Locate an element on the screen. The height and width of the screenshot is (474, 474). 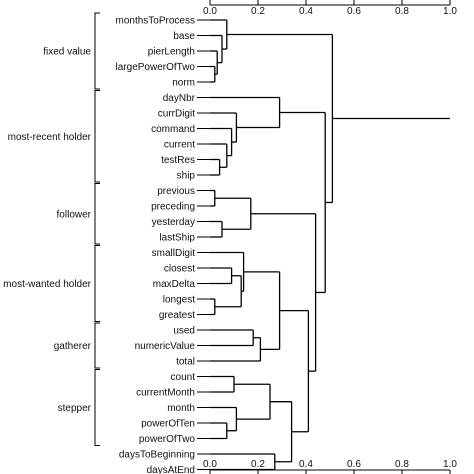
bottom-tick-label: 0.6 is located at coordinates (354, 464).